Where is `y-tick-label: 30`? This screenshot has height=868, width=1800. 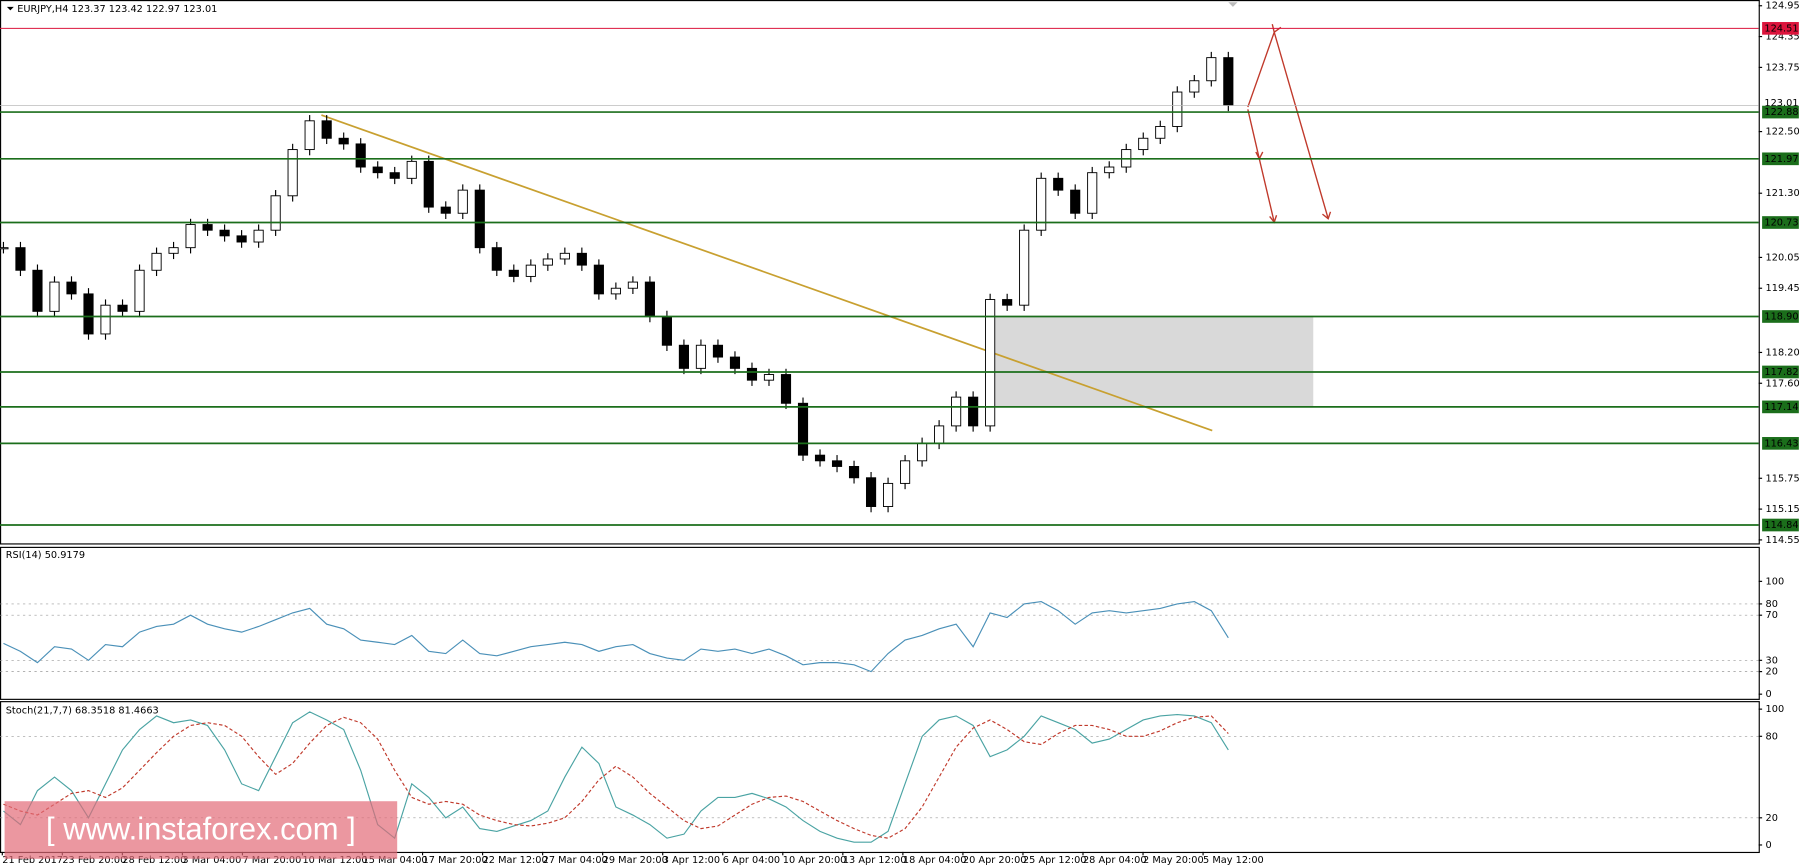 y-tick-label: 30 is located at coordinates (1772, 660).